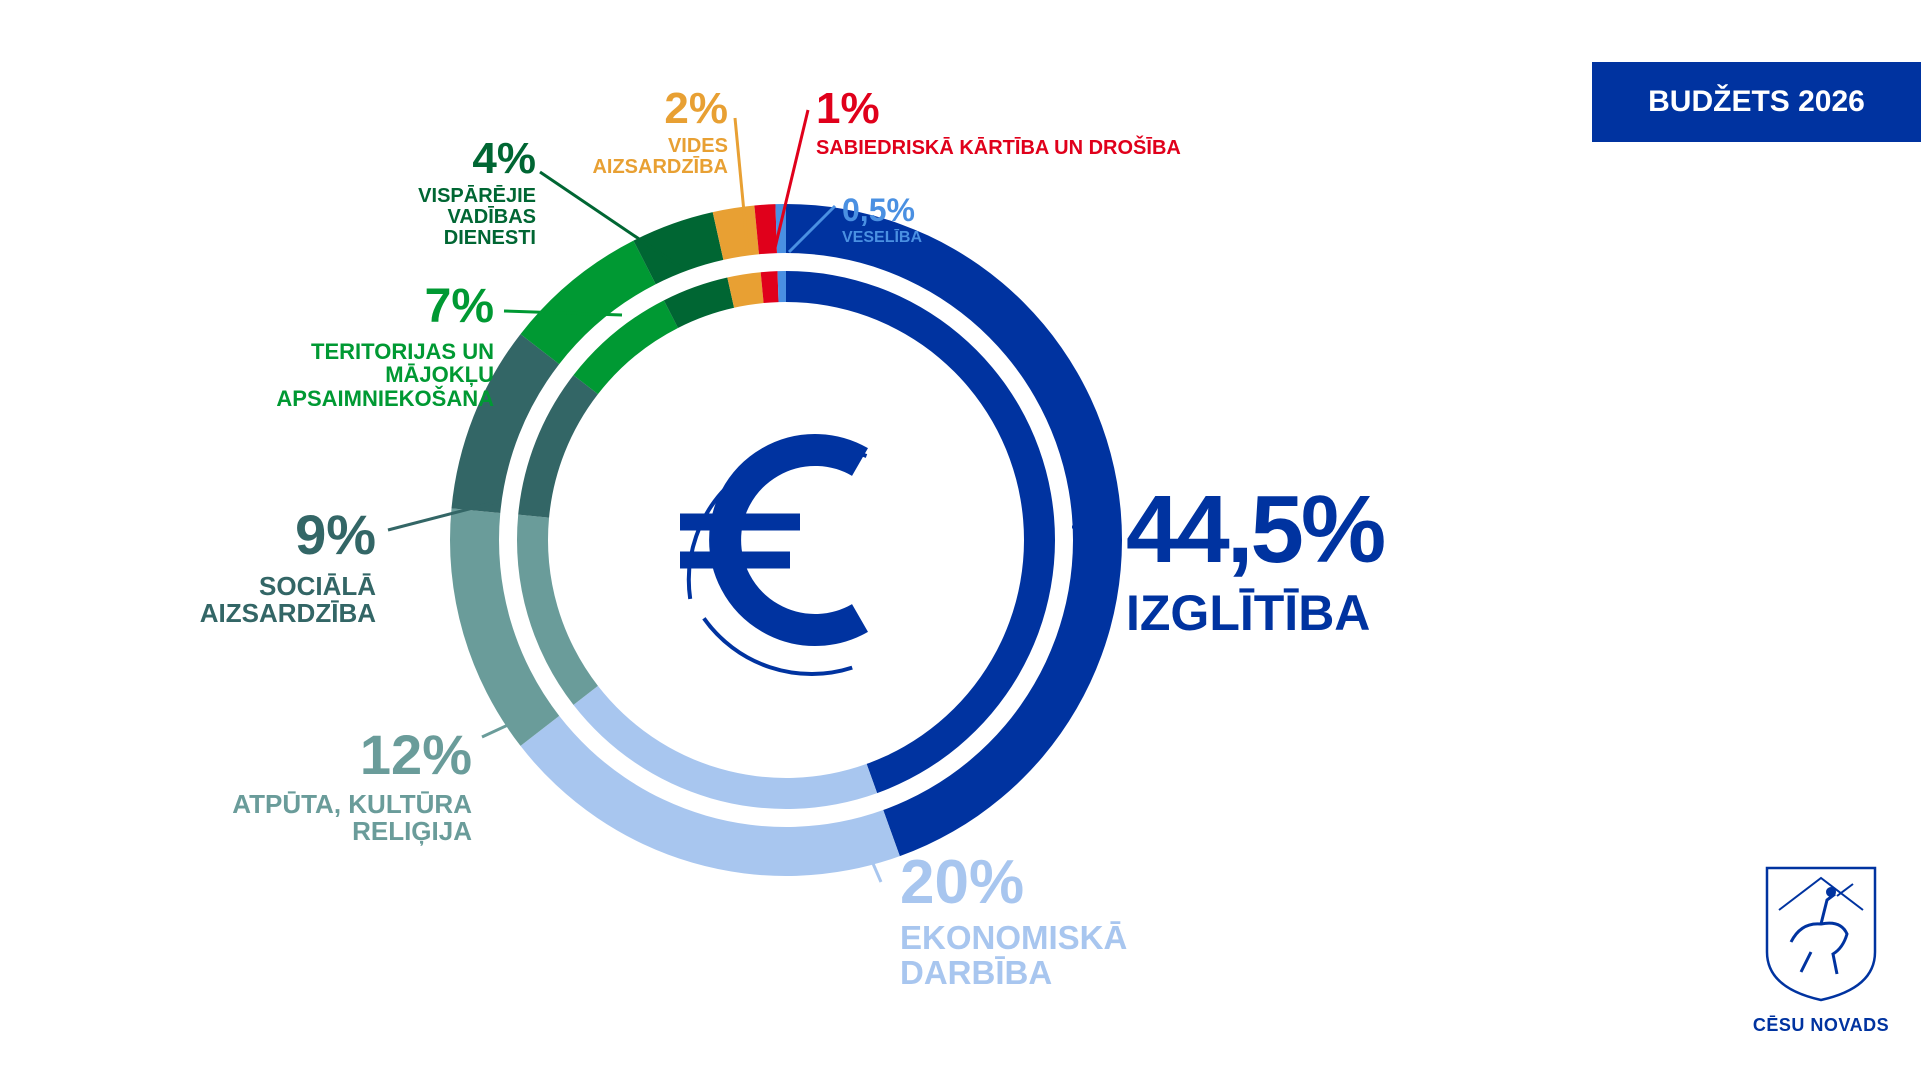  What do you see at coordinates (287, 599) in the screenshot?
I see `name-sociala: SOCIĀLĀ AIZSARDZĪBA` at bounding box center [287, 599].